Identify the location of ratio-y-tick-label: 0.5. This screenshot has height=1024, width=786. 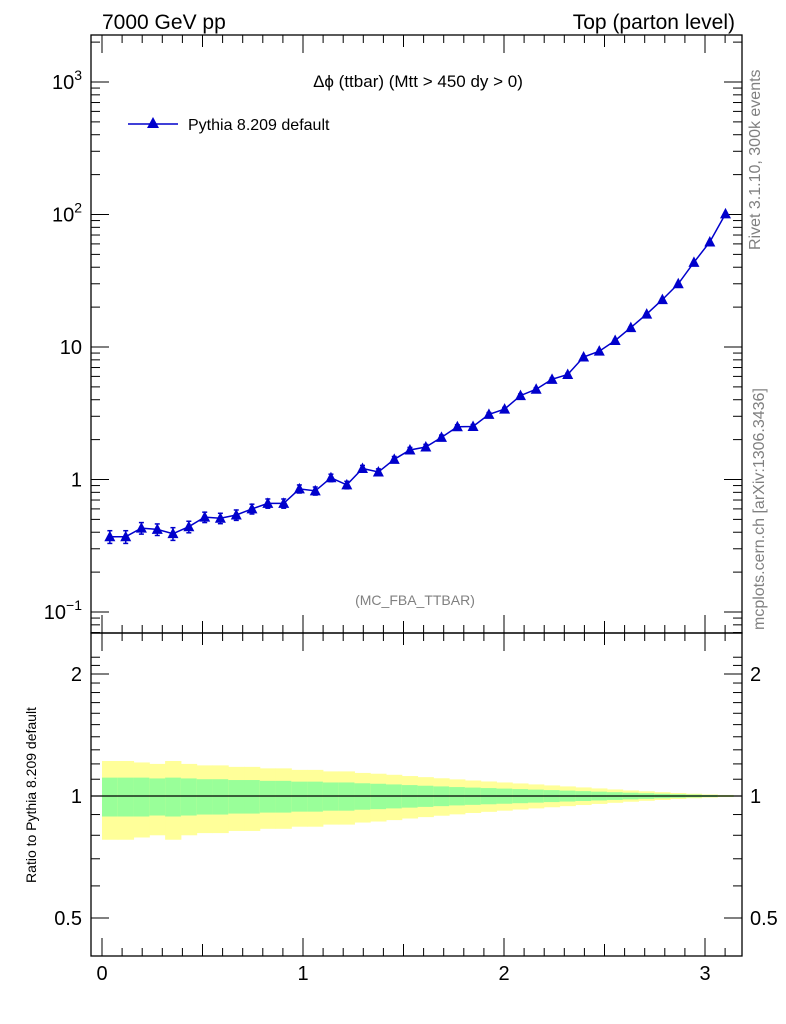
(68, 919).